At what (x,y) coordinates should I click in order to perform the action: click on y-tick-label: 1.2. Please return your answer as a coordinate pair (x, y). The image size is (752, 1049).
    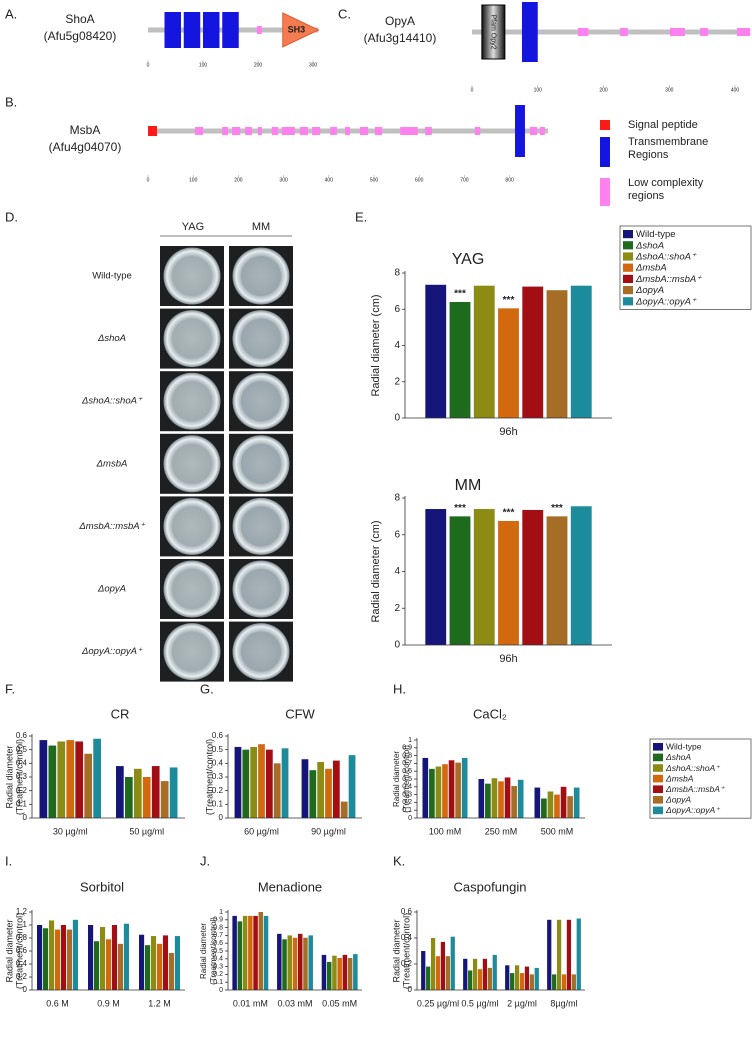
    Looking at the image, I should click on (22, 911).